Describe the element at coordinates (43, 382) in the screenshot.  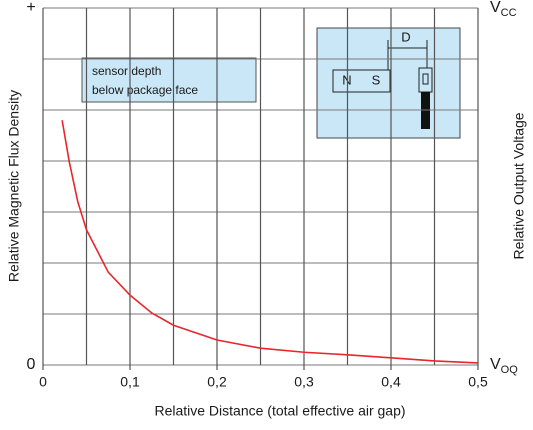
I see `x-tick-label: 0` at that location.